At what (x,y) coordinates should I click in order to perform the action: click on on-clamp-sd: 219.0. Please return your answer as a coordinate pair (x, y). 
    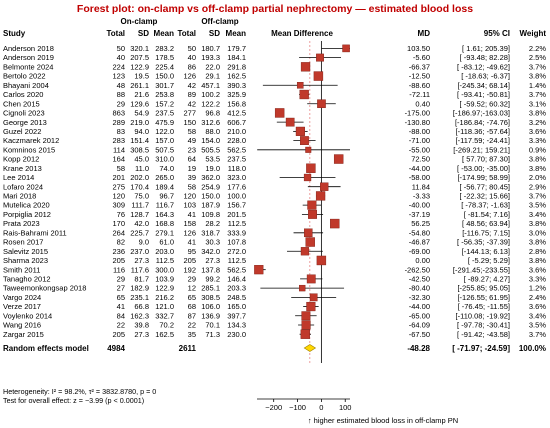
    Looking at the image, I should click on (139, 122).